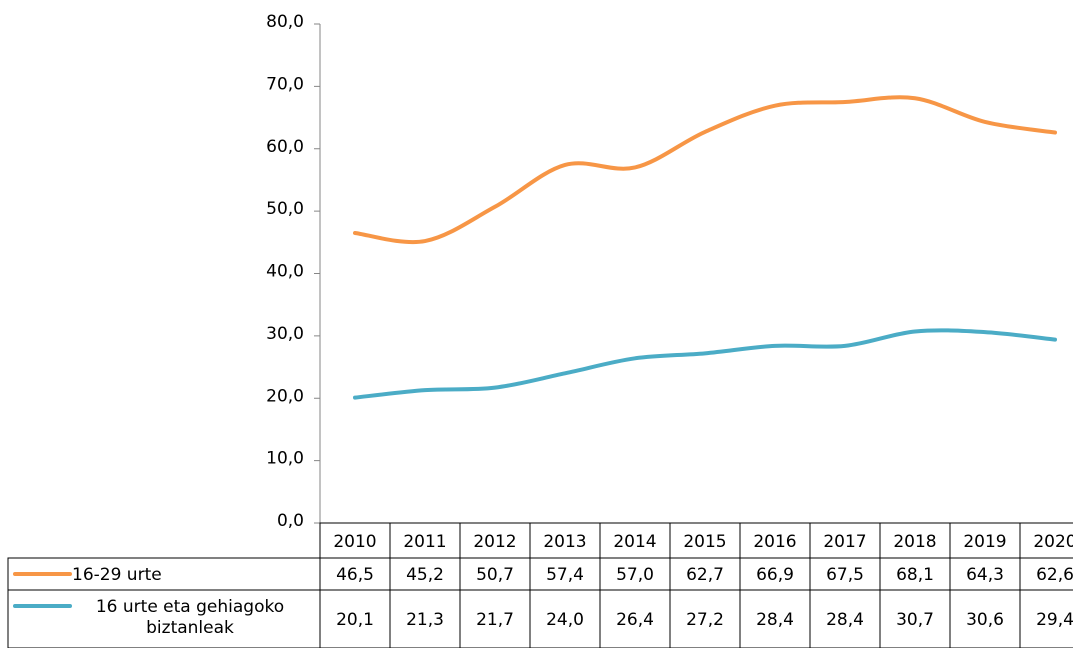  Describe the element at coordinates (494, 542) in the screenshot. I see `x-tick-label: 2012` at that location.